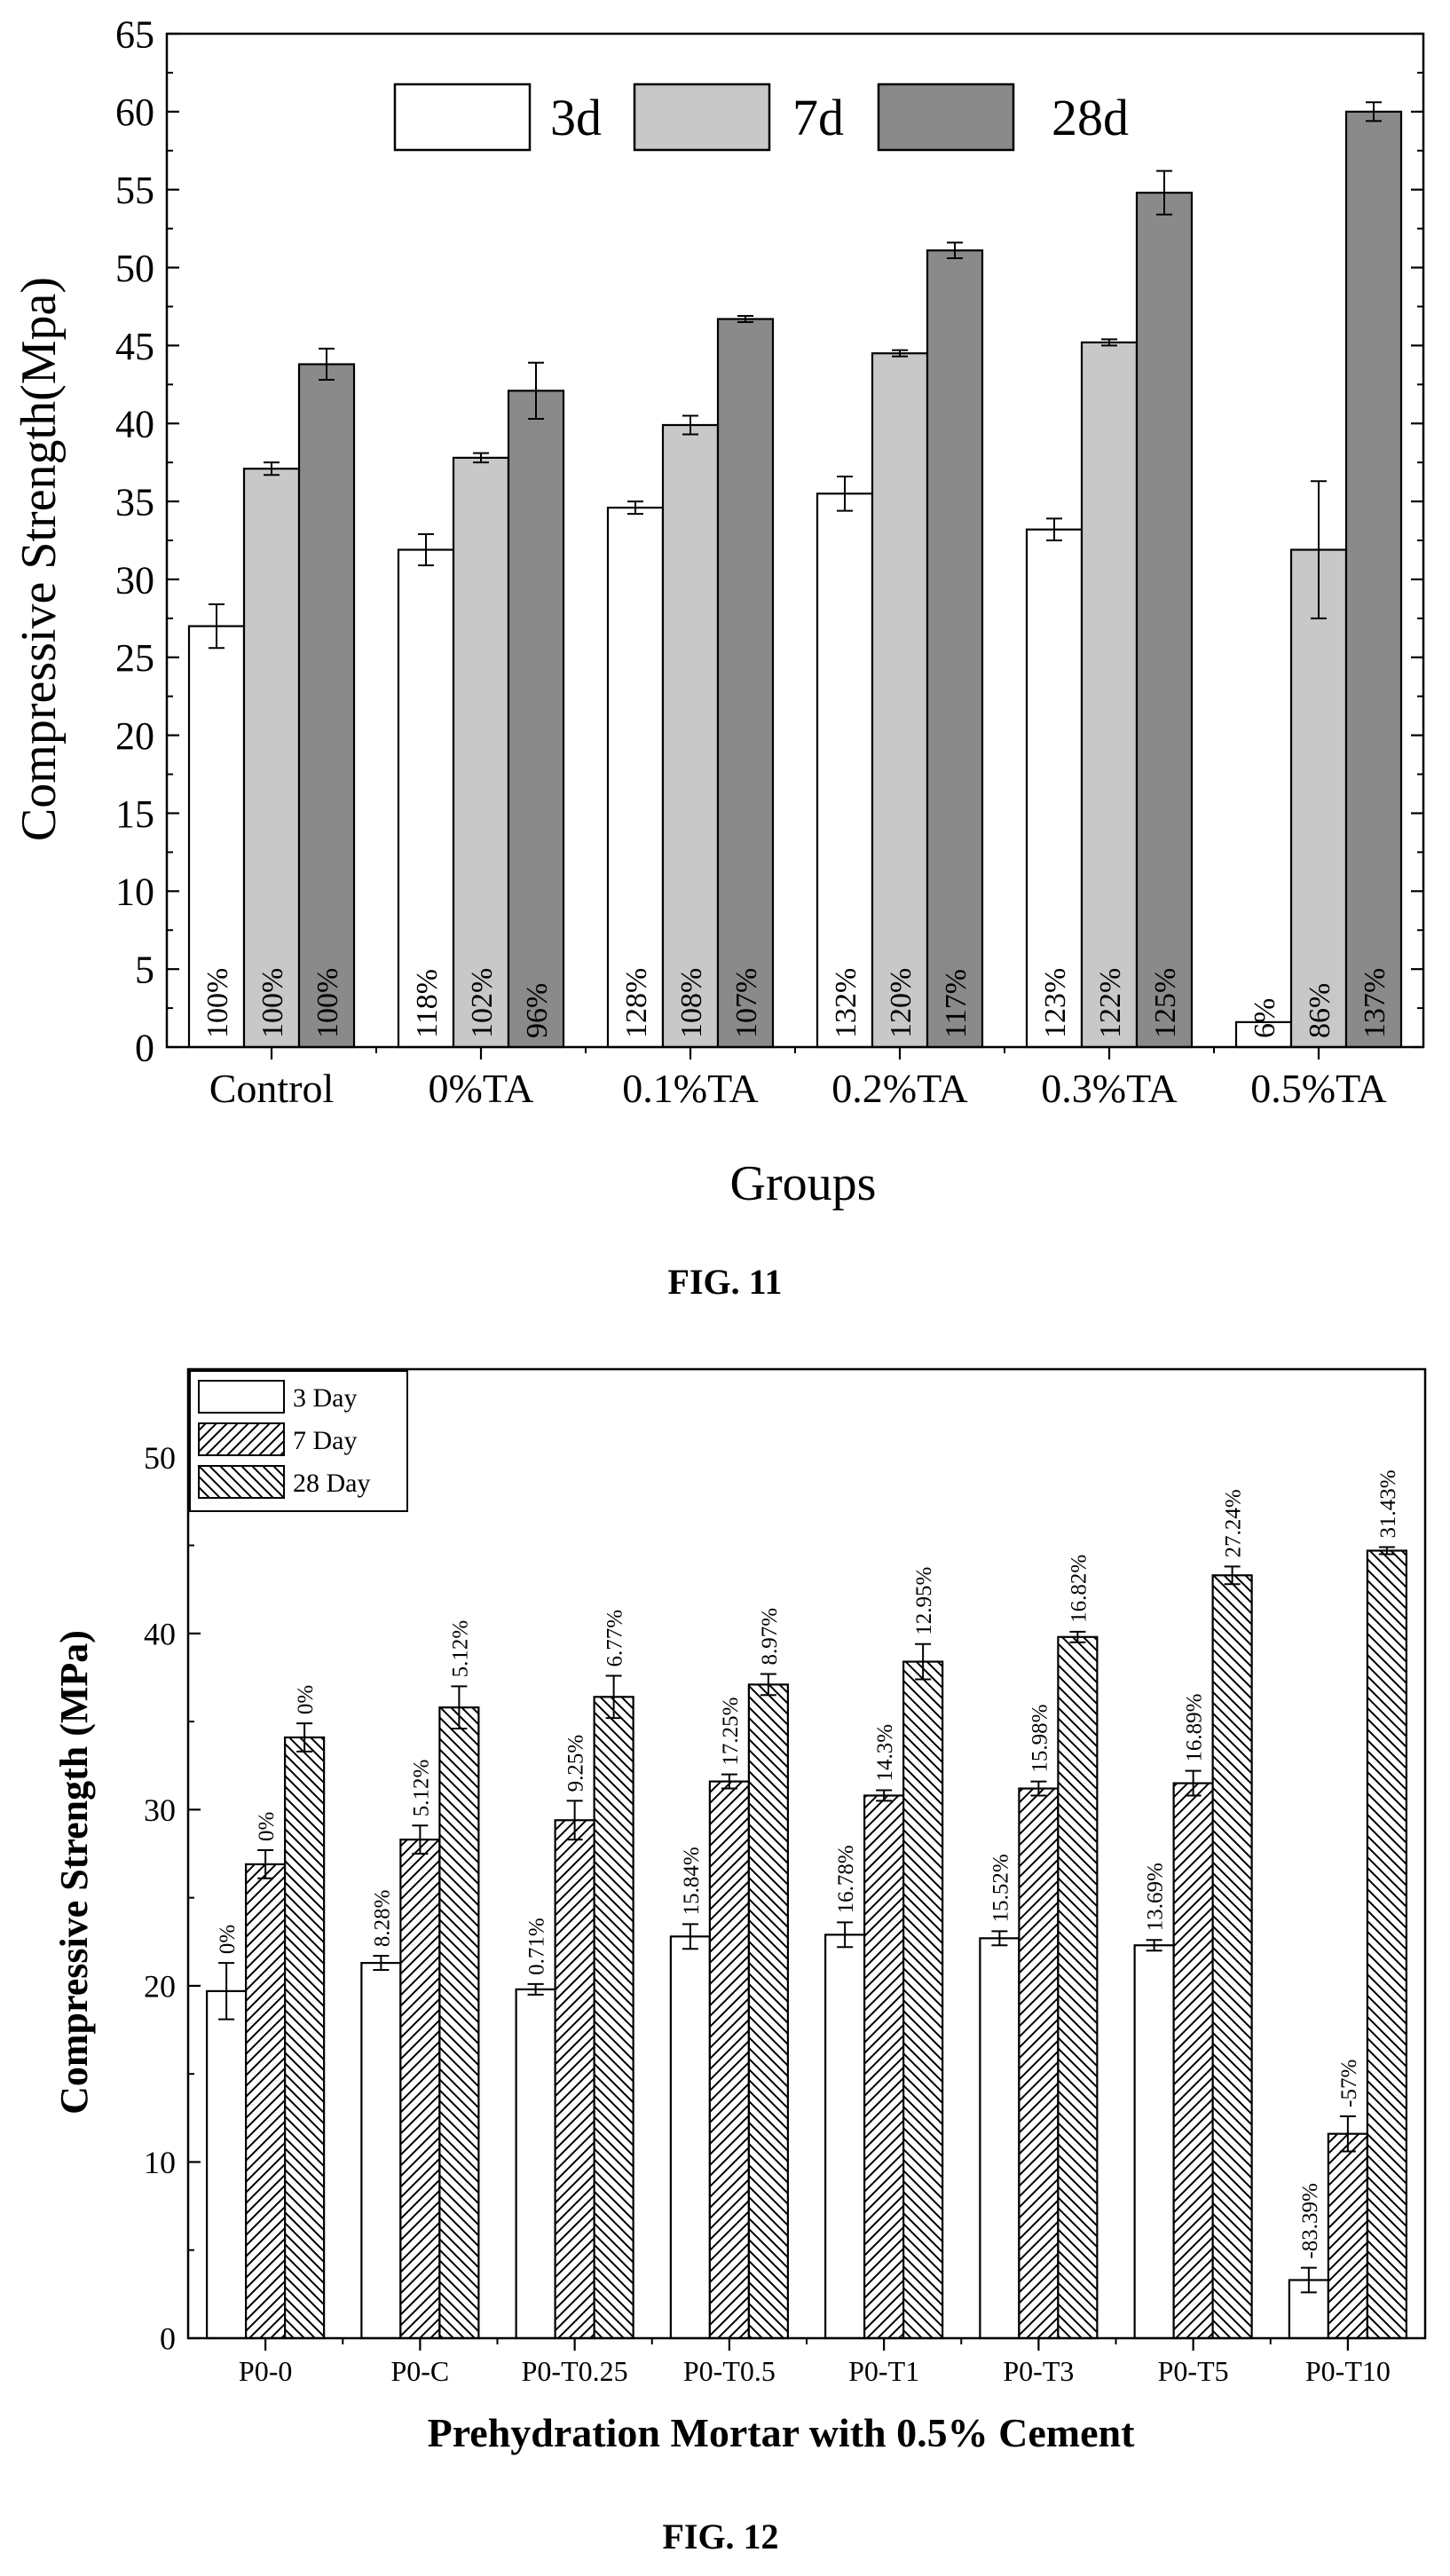 The width and height of the screenshot is (1450, 2576). What do you see at coordinates (74, 1873) in the screenshot?
I see `fig12-y-axis-title: Compressive Strength (MPa)` at bounding box center [74, 1873].